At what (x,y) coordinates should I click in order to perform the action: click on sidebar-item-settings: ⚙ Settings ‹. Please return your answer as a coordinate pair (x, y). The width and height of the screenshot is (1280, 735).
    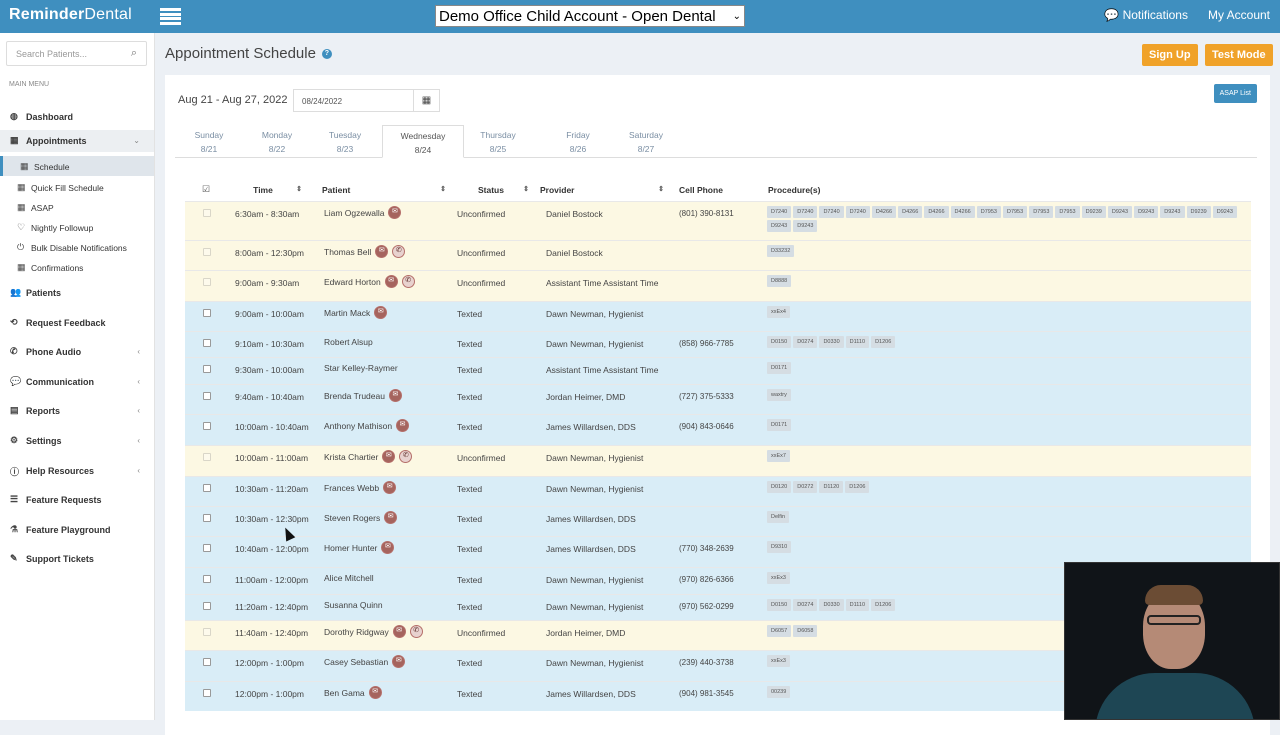
    Looking at the image, I should click on (77, 441).